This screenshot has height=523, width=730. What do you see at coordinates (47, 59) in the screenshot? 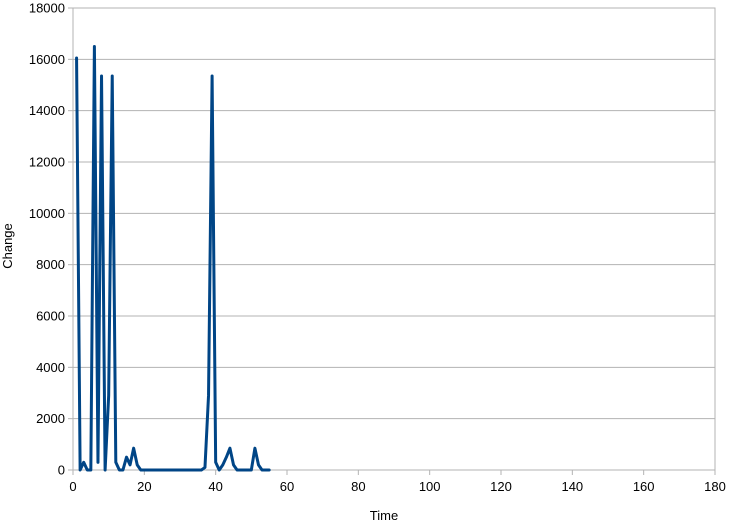
I see `y-tick-label: 16000` at bounding box center [47, 59].